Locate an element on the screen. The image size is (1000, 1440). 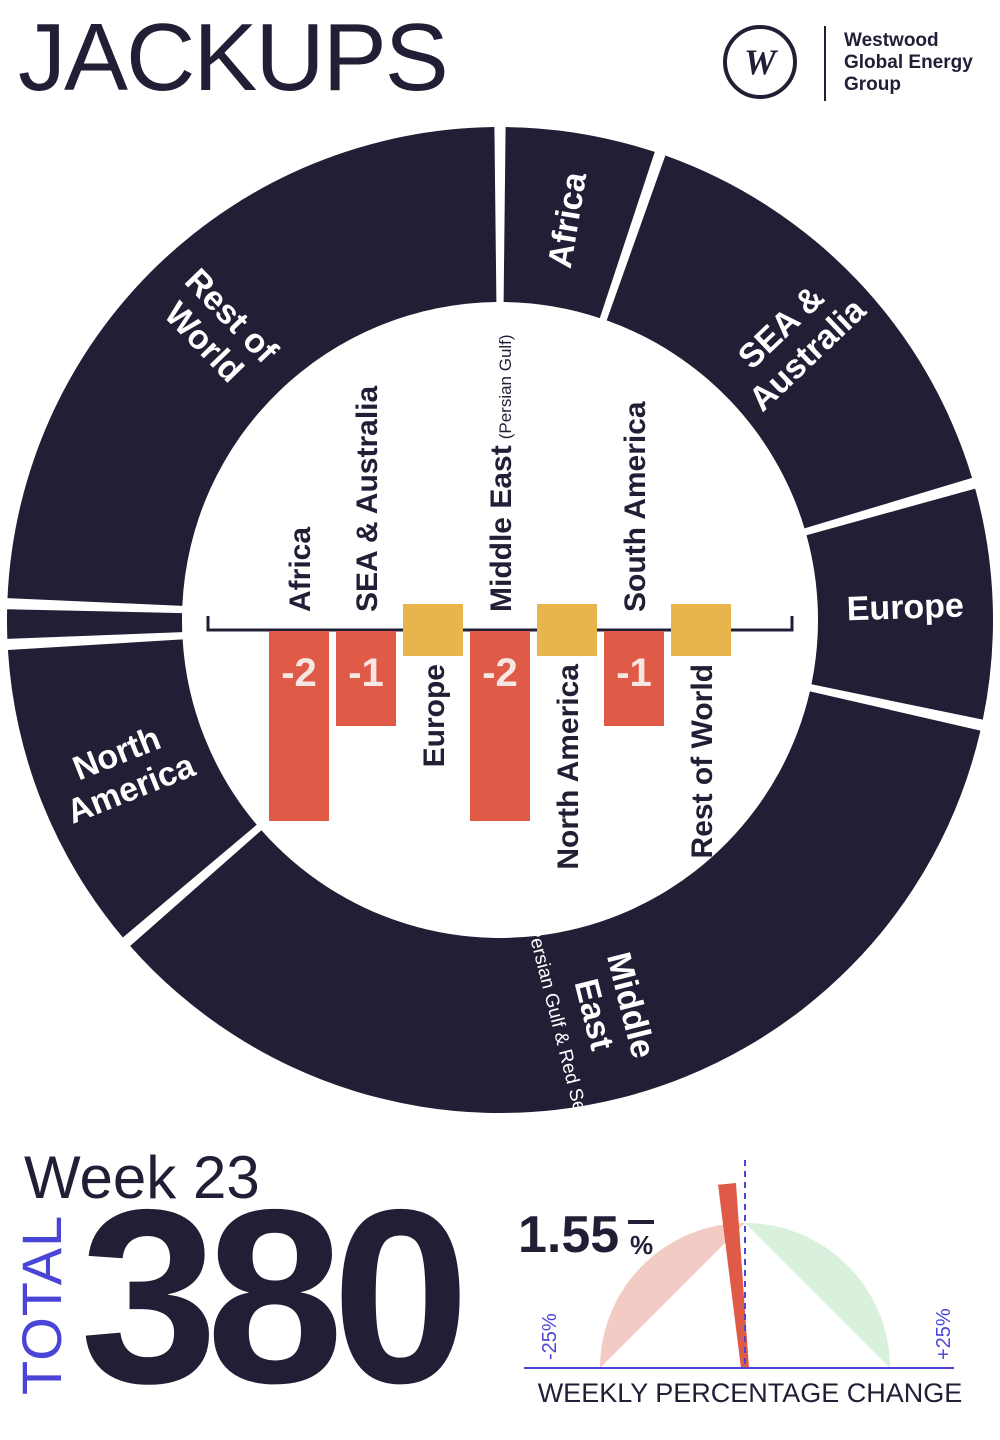
bar-south-america is located at coordinates (634, 678).